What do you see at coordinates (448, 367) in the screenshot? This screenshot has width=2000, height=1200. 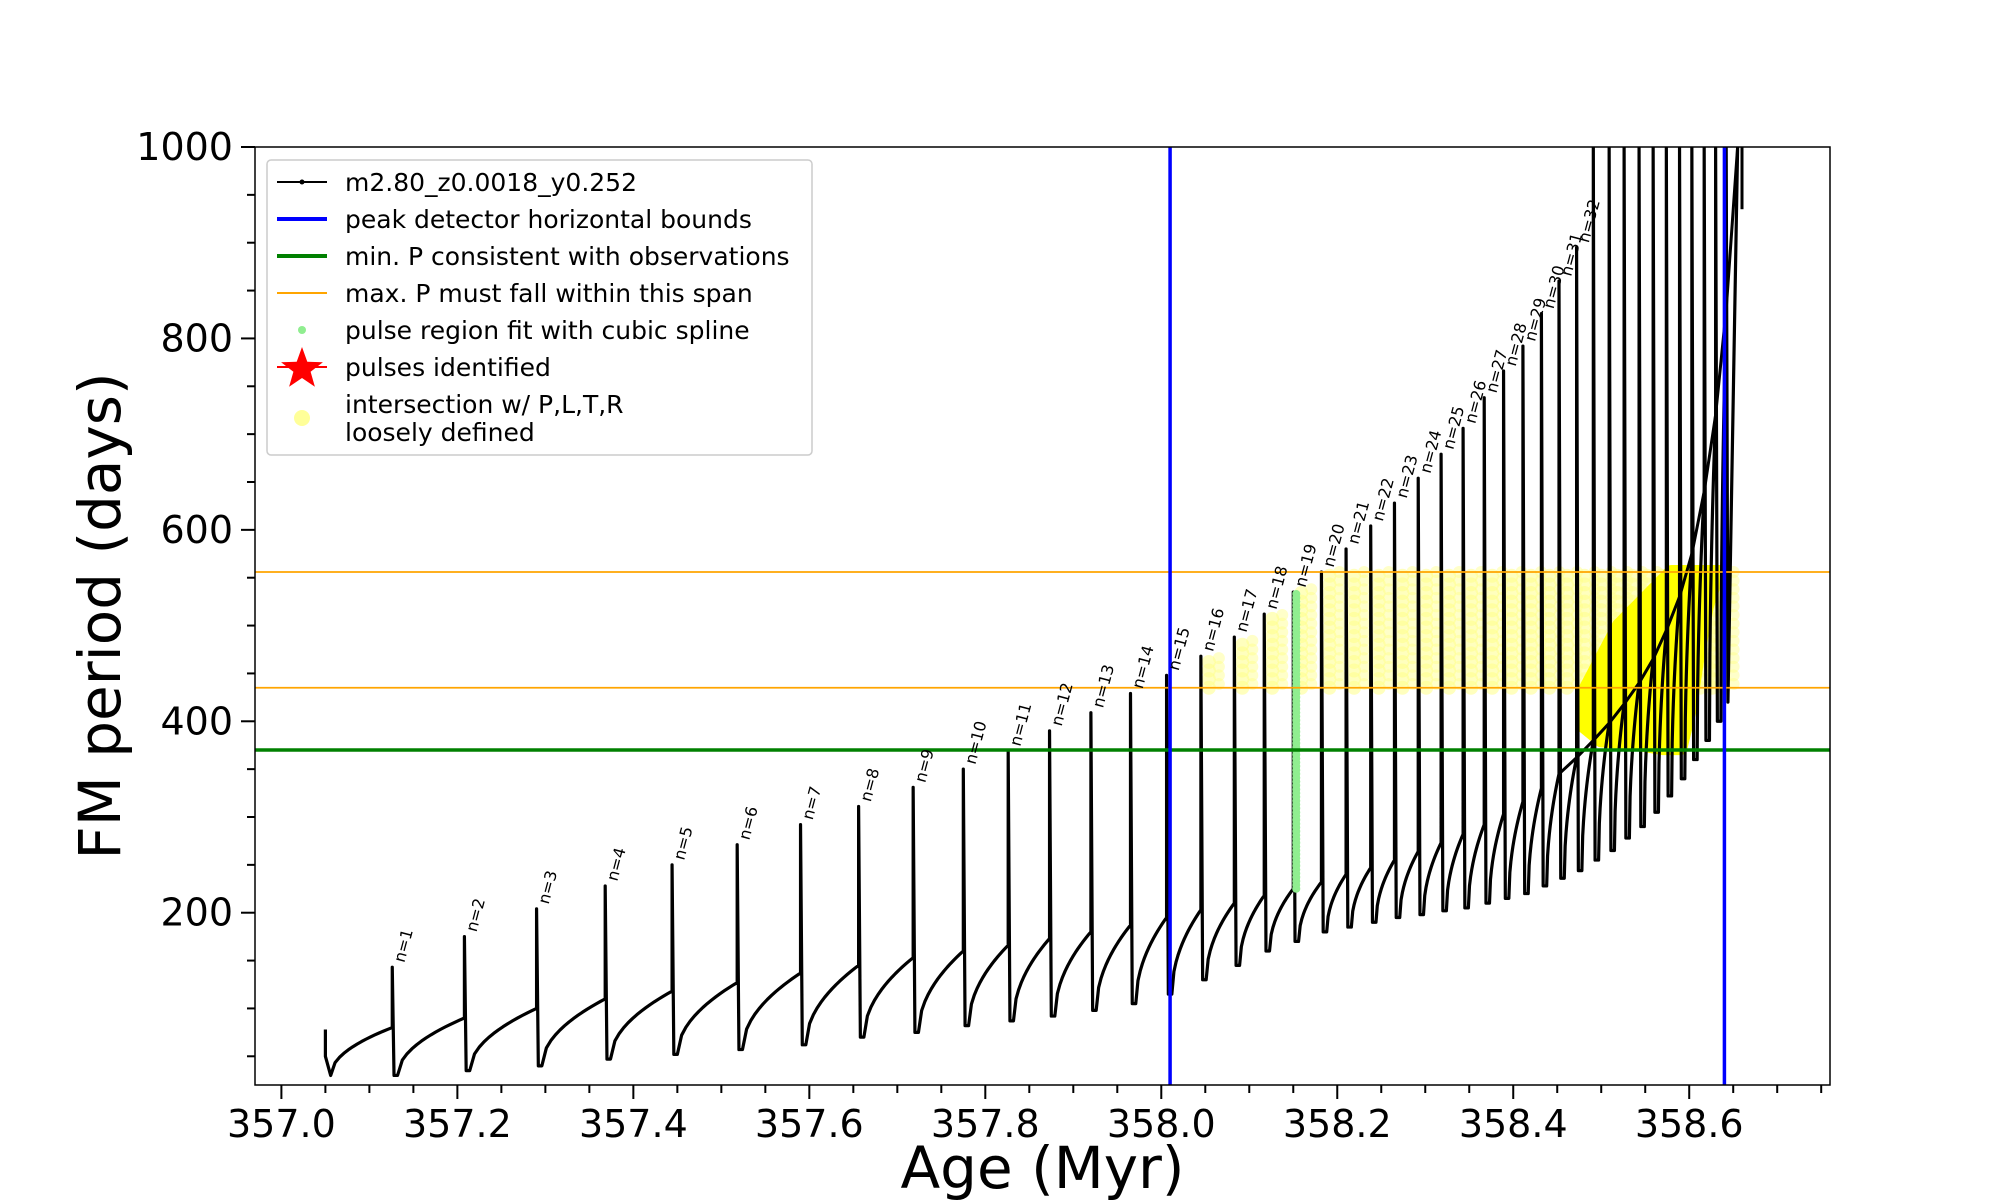 I see `legend-label: pulses identified` at bounding box center [448, 367].